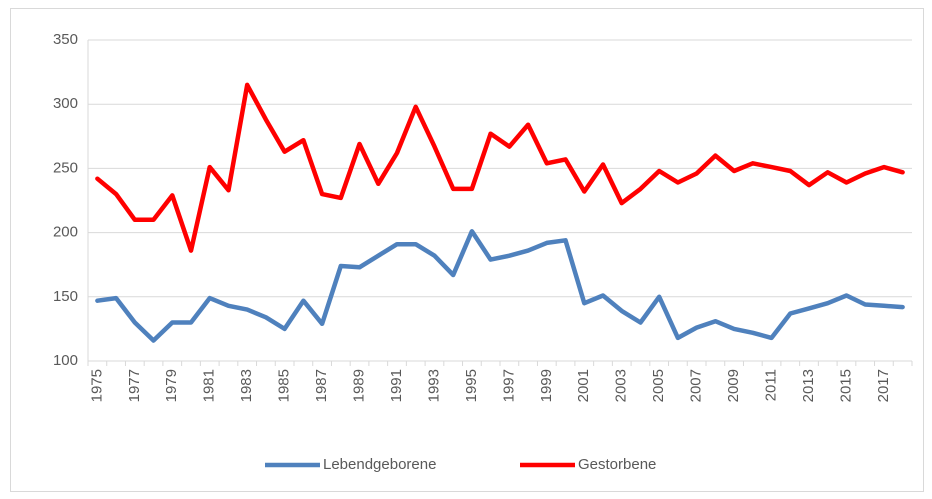 The width and height of the screenshot is (932, 499). I want to click on y-tick-label: 100, so click(65, 360).